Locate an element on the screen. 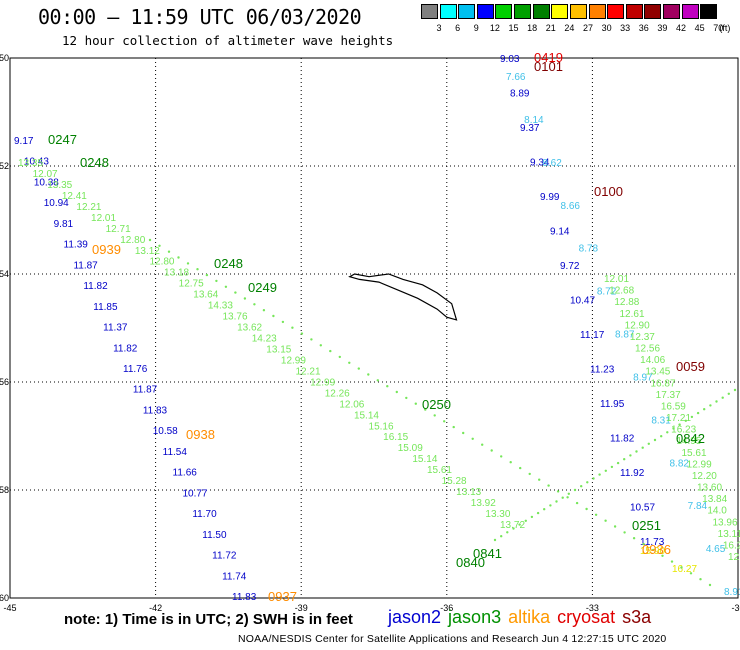  track-reading: 13.18 is located at coordinates (176, 273).